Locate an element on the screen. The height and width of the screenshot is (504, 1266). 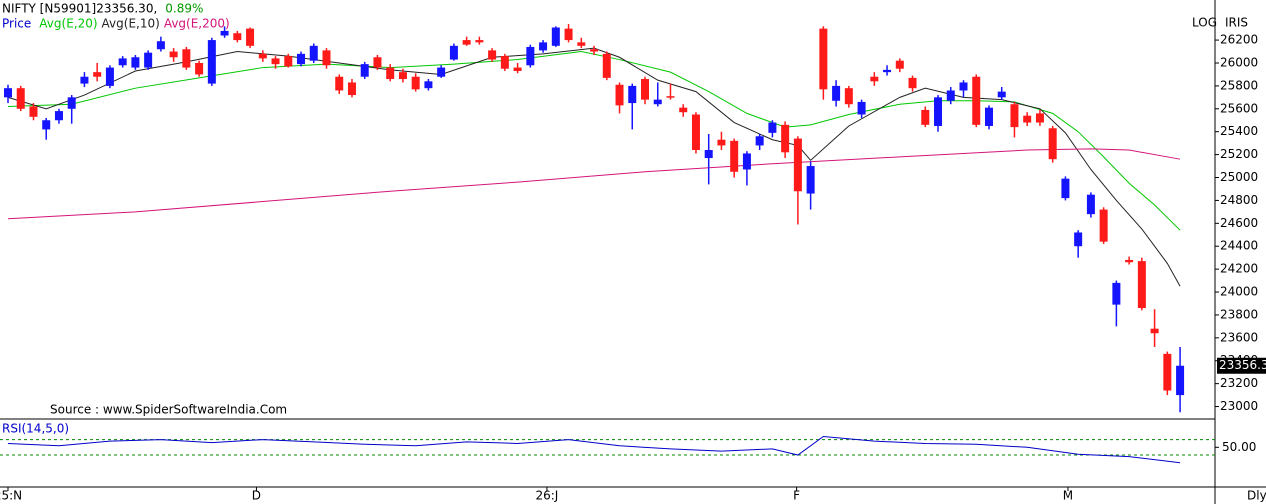
scale-mode: LOG is located at coordinates (1204, 23).